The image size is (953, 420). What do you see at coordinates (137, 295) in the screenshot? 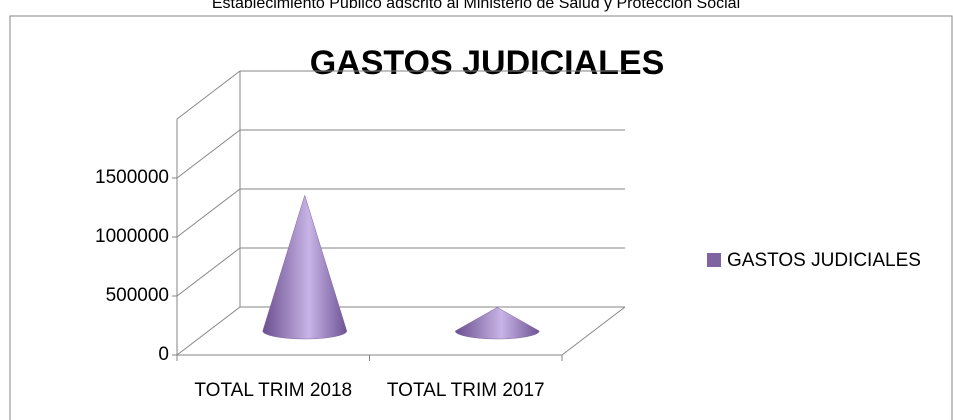
I see `y-tick-label: 500000` at bounding box center [137, 295].